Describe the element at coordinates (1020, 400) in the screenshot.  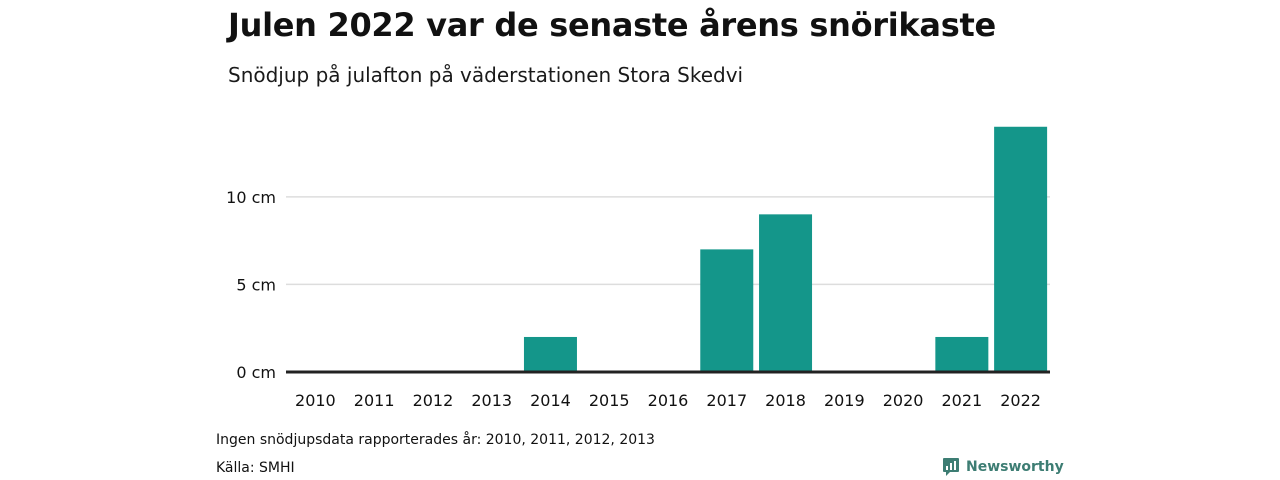
I see `x-tick-label: 2022` at that location.